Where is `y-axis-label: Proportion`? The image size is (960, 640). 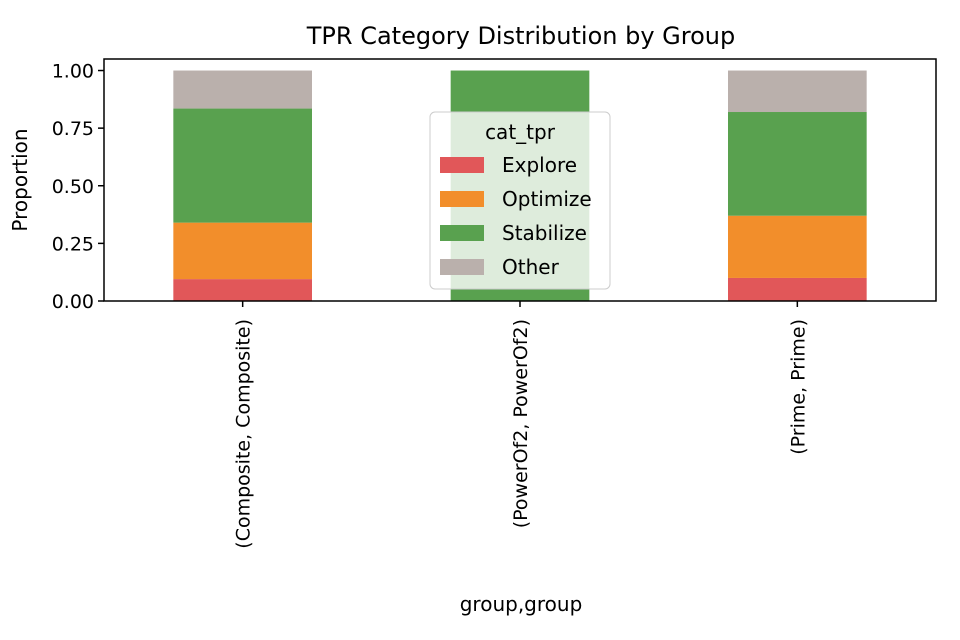
y-axis-label: Proportion is located at coordinates (20, 179).